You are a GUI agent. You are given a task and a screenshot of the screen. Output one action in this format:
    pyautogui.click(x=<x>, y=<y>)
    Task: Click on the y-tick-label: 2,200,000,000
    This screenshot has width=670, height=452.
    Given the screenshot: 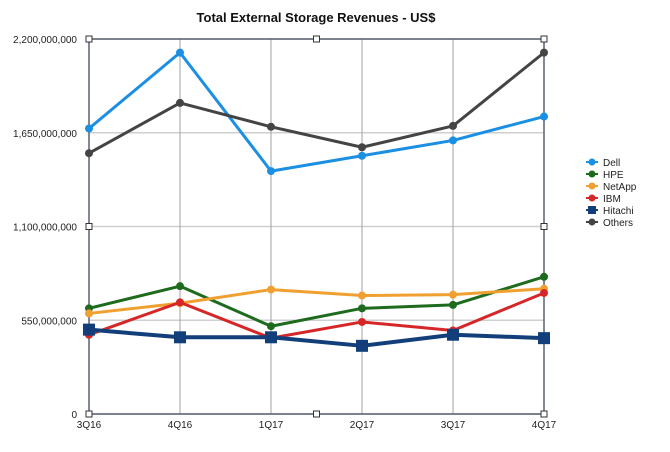 What is the action you would take?
    pyautogui.click(x=45, y=40)
    